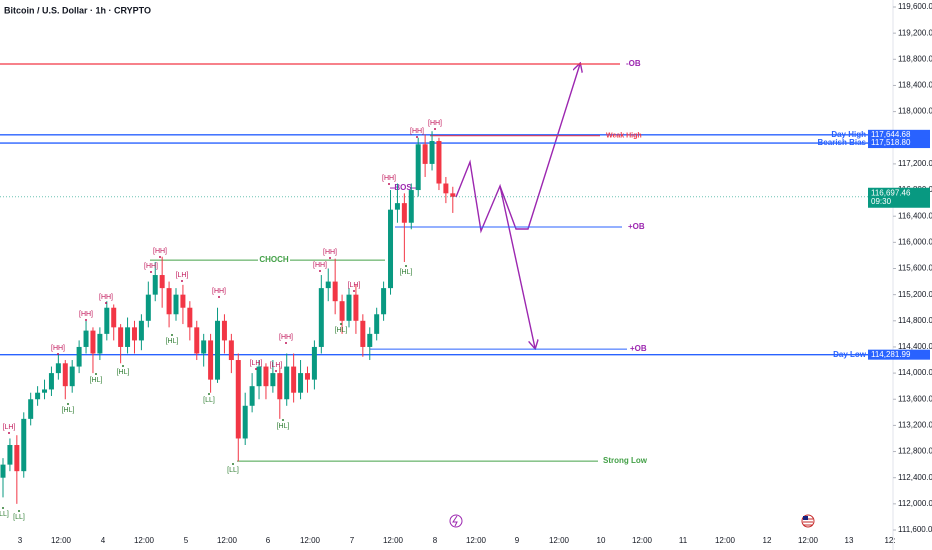  Describe the element at coordinates (915, 477) in the screenshot. I see `y-tick-label: 112,400.00` at that location.